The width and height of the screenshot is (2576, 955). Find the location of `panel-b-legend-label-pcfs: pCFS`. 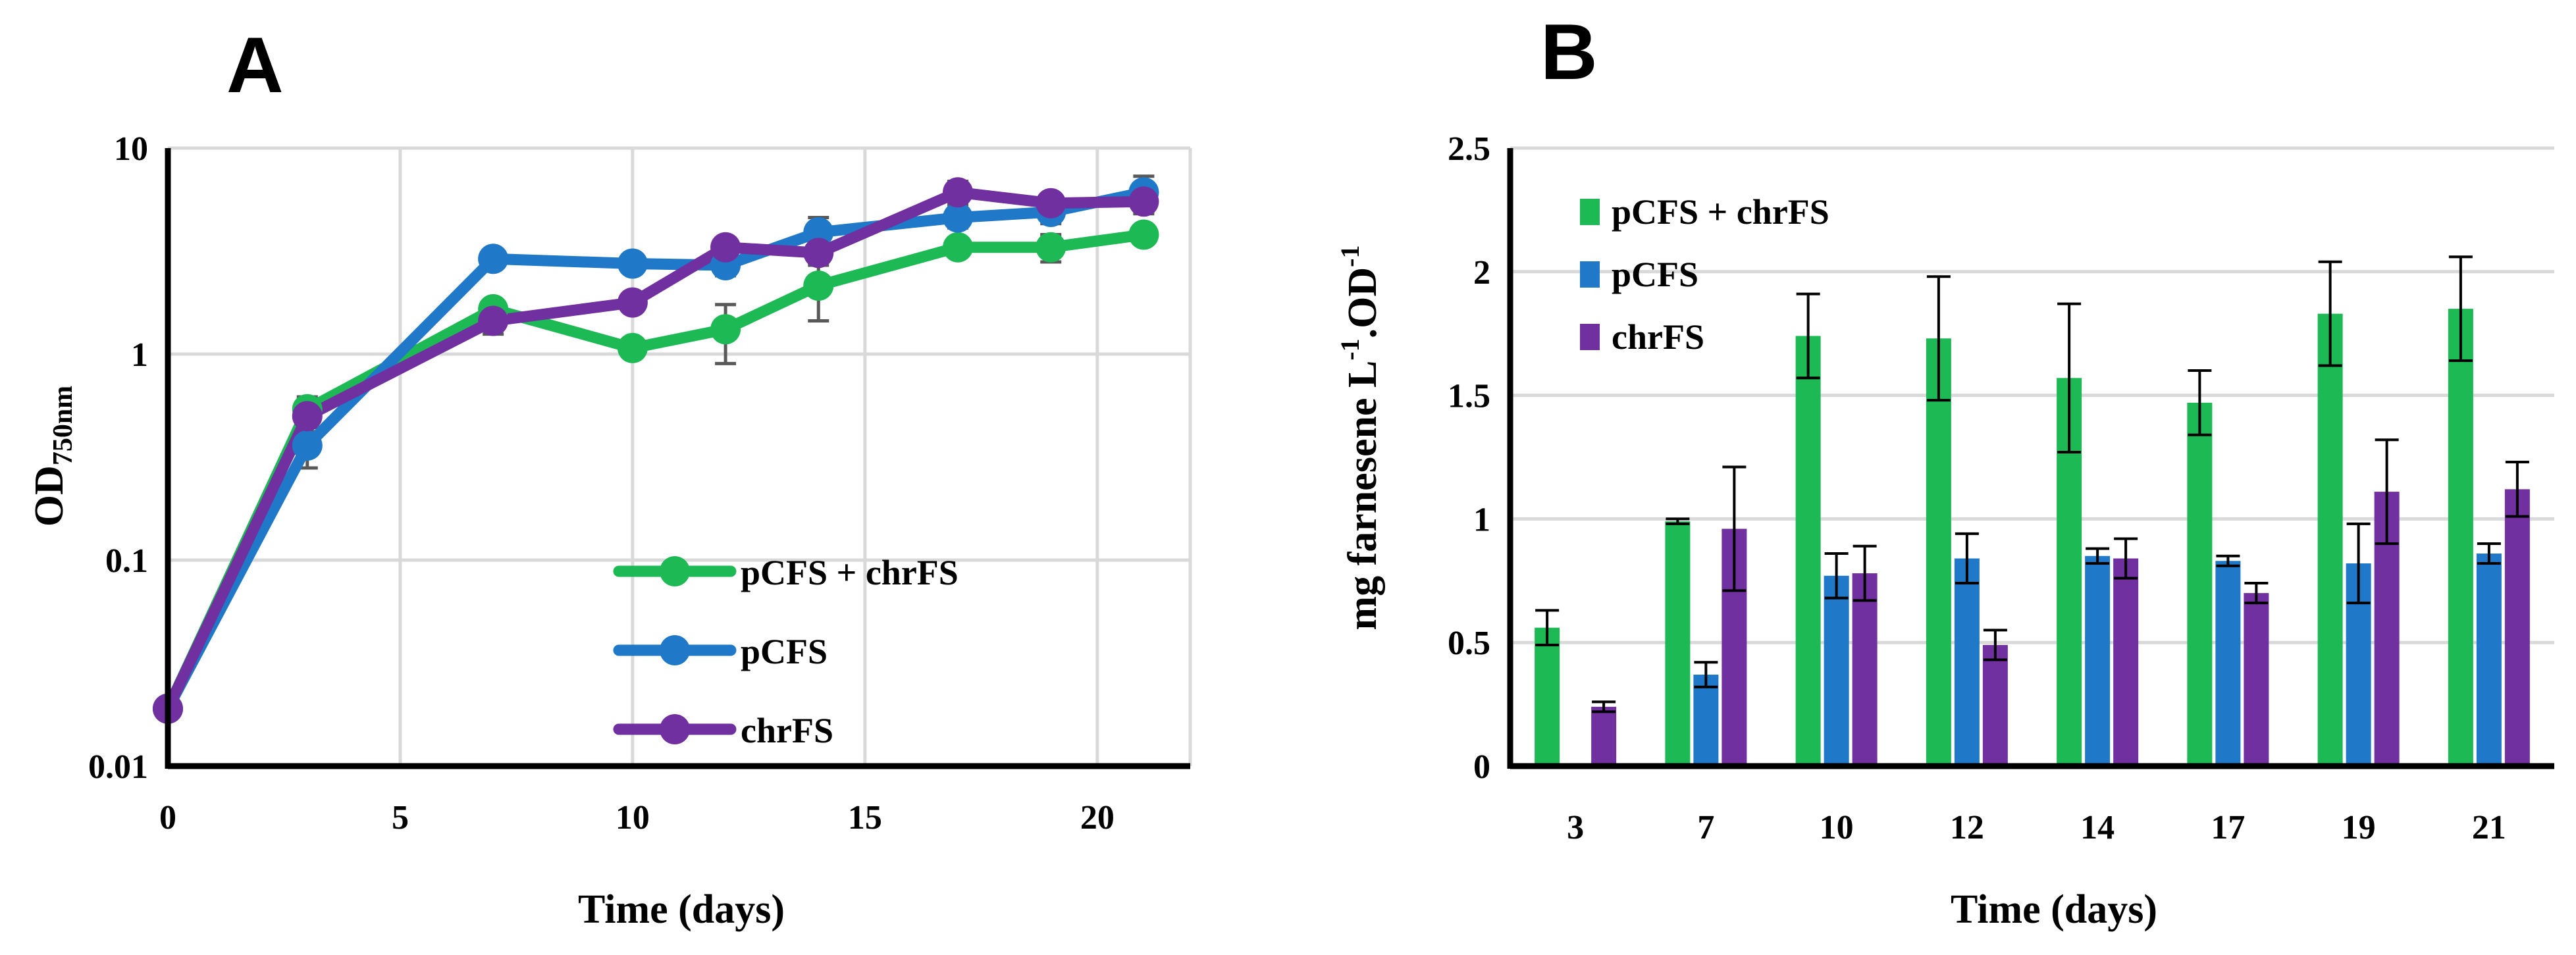

panel-b-legend-label-pcfs: pCFS is located at coordinates (1655, 274).